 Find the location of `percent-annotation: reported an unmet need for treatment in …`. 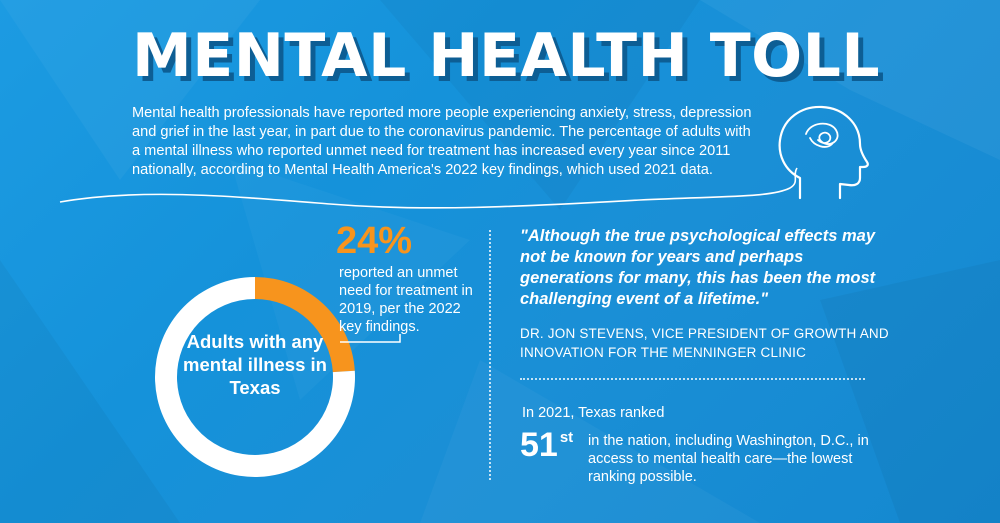

percent-annotation: reported an unmet need for treatment in … is located at coordinates (406, 300).